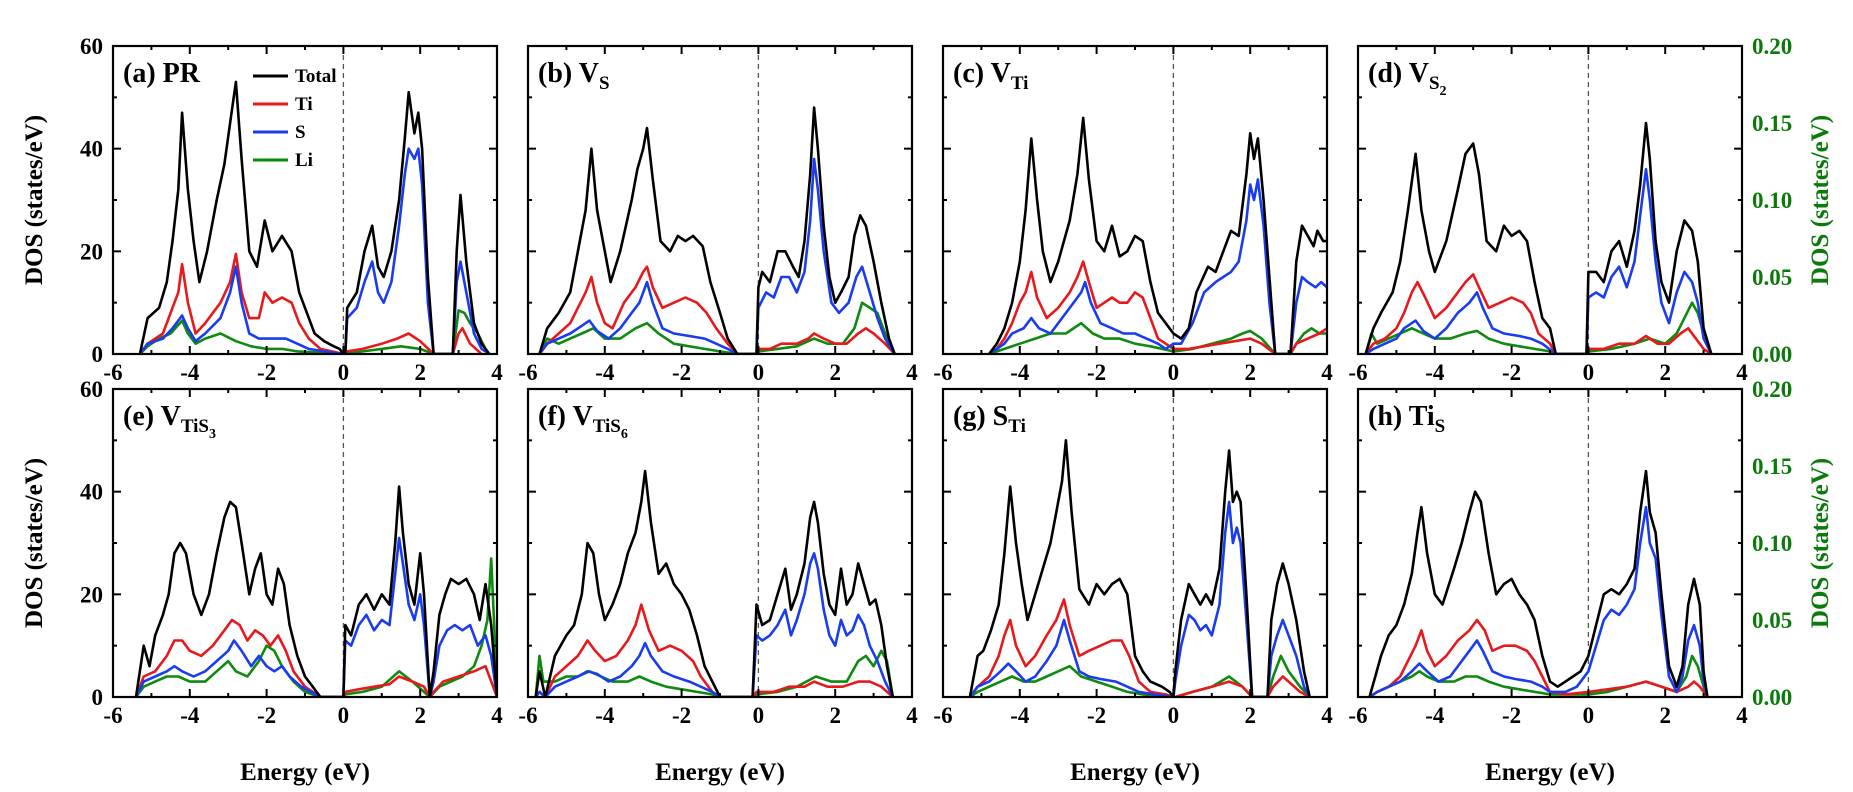  I want to click on panel-frame, so click(720, 543).